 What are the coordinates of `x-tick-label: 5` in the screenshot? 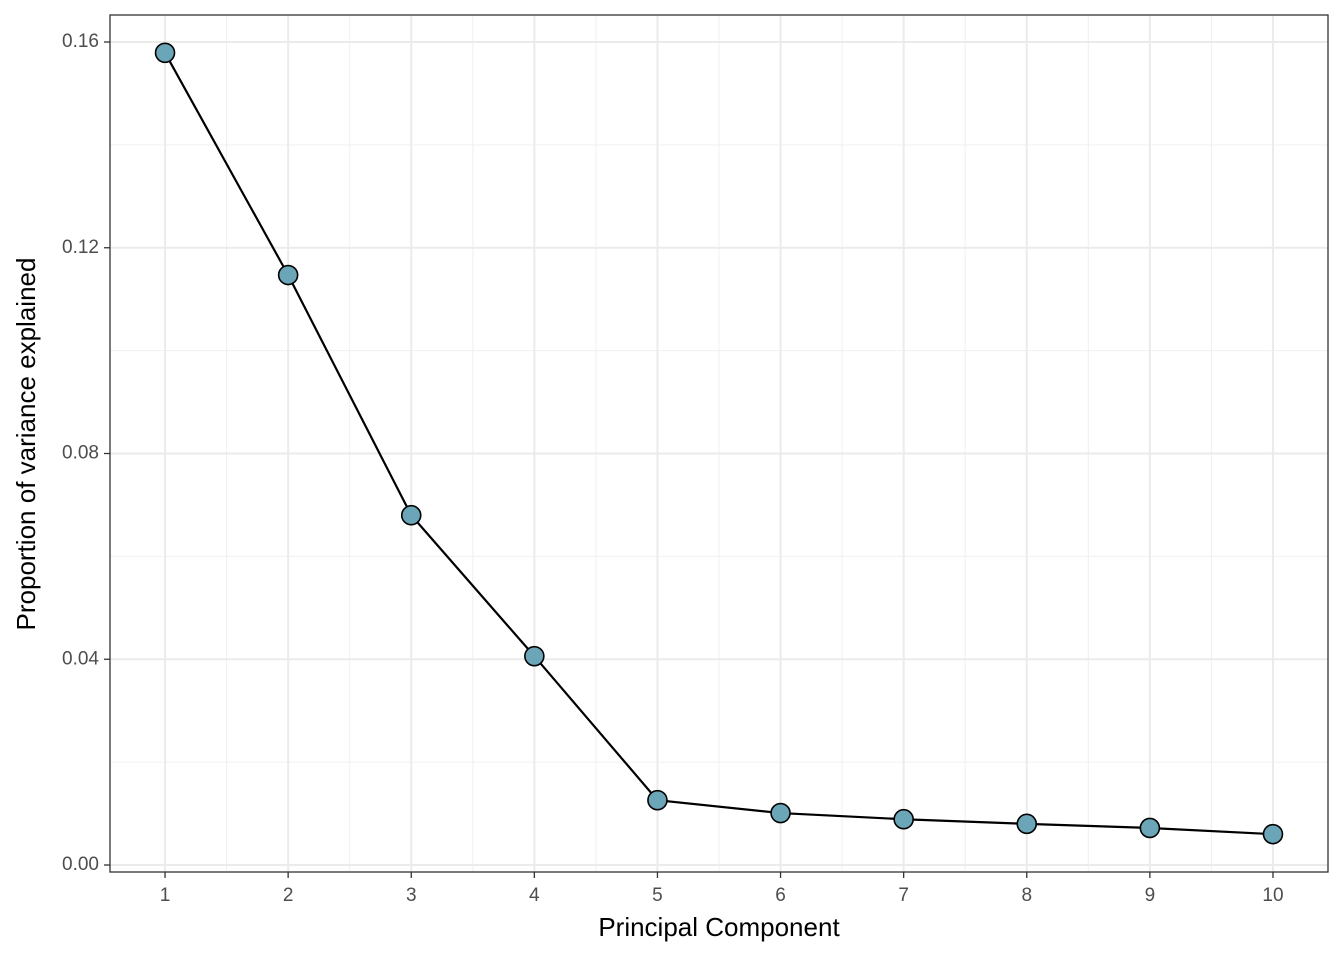 It's located at (657, 895).